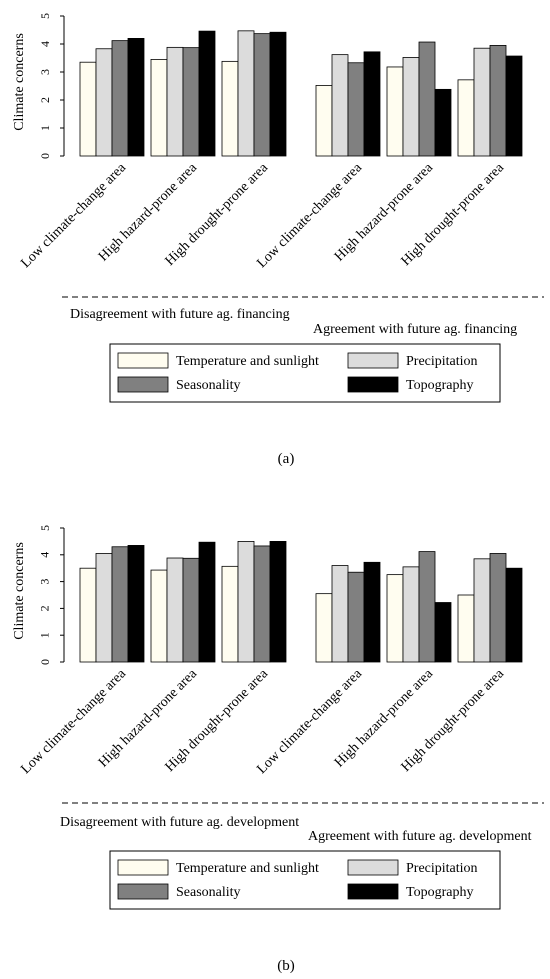  Describe the element at coordinates (415, 329) in the screenshot. I see `group-label-2: Agreement with future ag. financing` at that location.